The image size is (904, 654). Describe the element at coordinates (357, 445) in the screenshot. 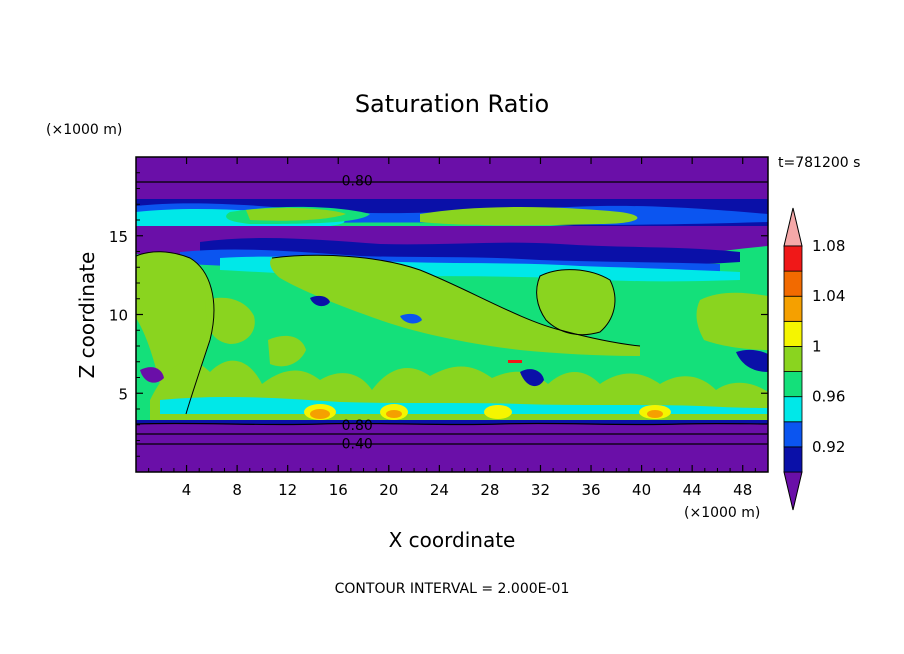

I see `contour-label: 0.40` at that location.